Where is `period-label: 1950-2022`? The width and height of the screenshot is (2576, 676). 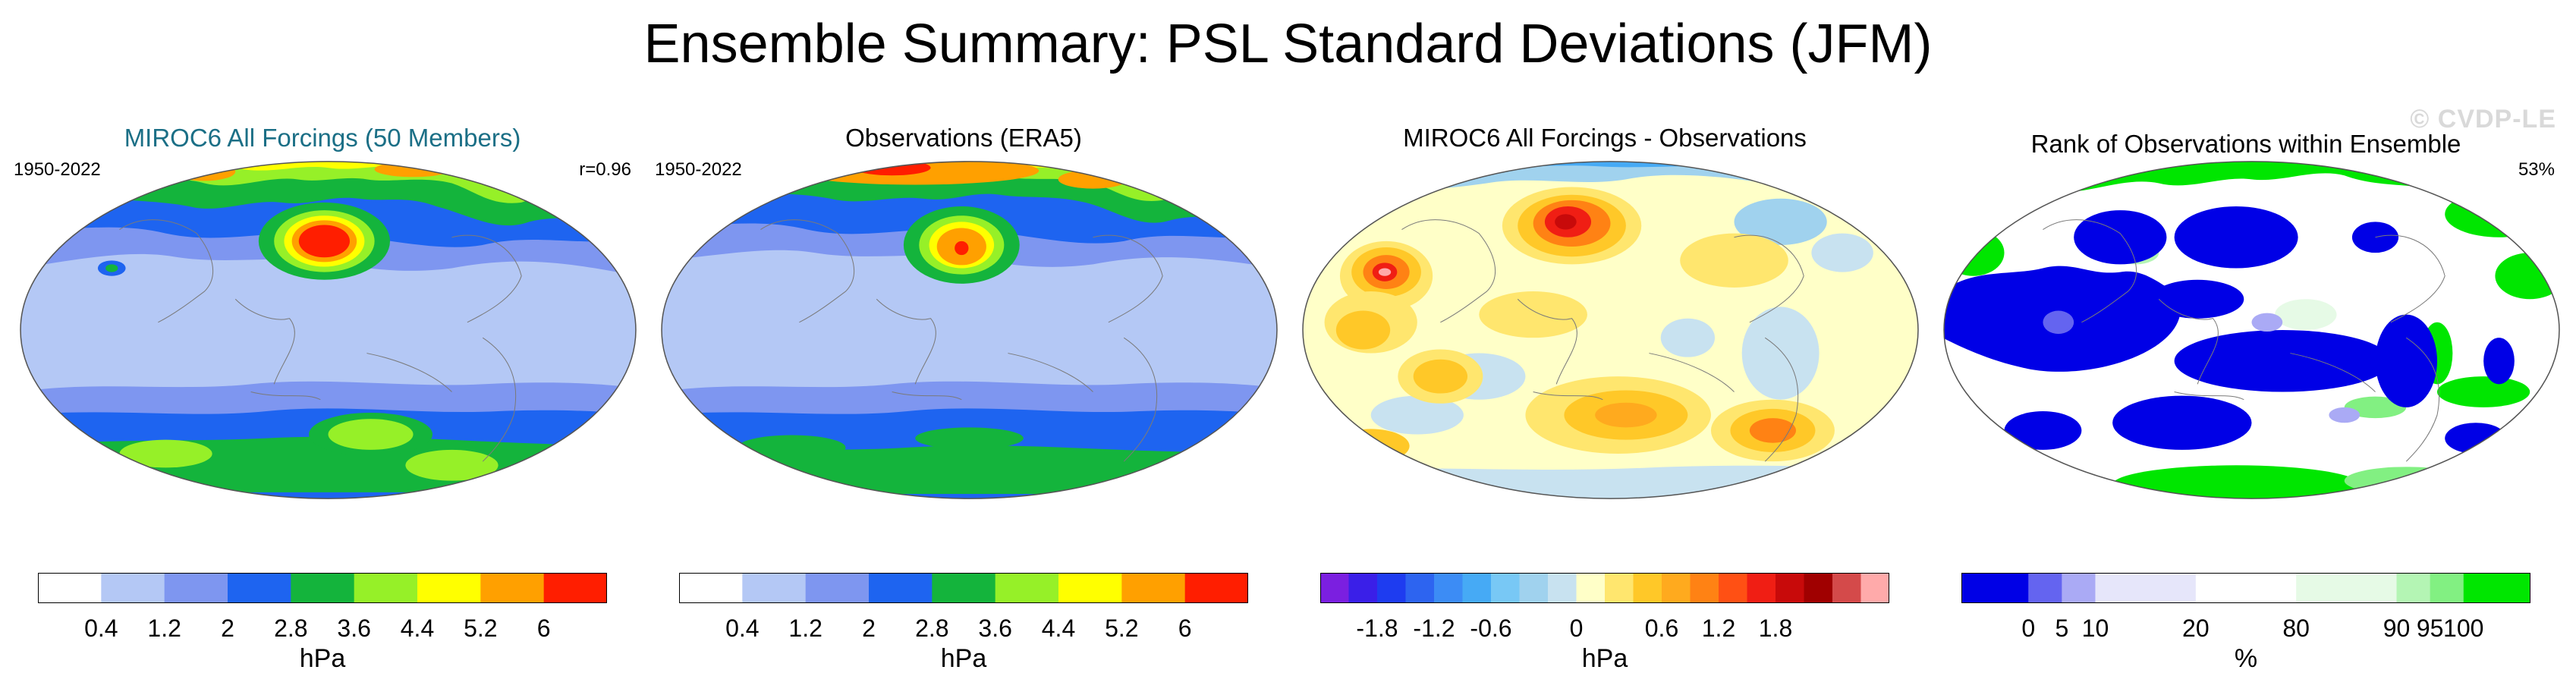
period-label: 1950-2022 is located at coordinates (57, 169).